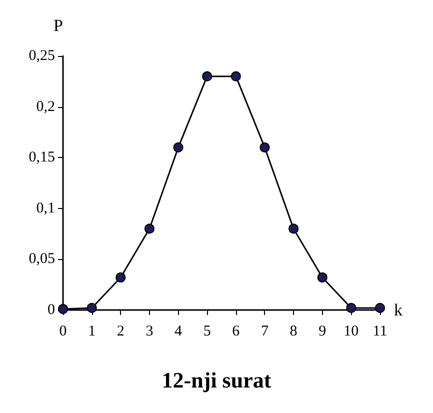 This screenshot has width=433, height=413. Describe the element at coordinates (120, 332) in the screenshot. I see `x-tick-label: 2` at that location.